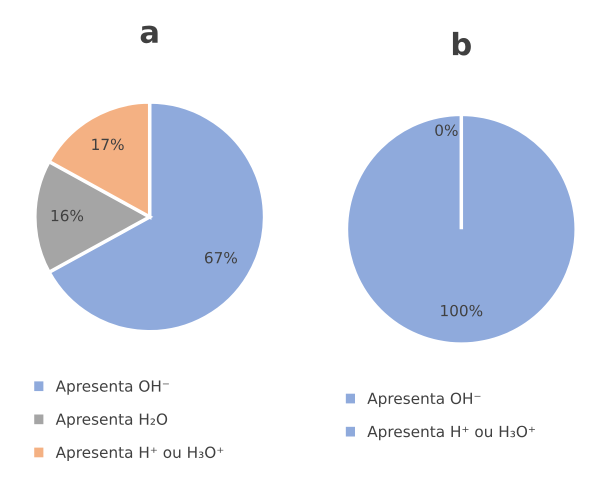 The height and width of the screenshot is (493, 611). Describe the element at coordinates (149, 35) in the screenshot. I see `chart-title: a` at that location.